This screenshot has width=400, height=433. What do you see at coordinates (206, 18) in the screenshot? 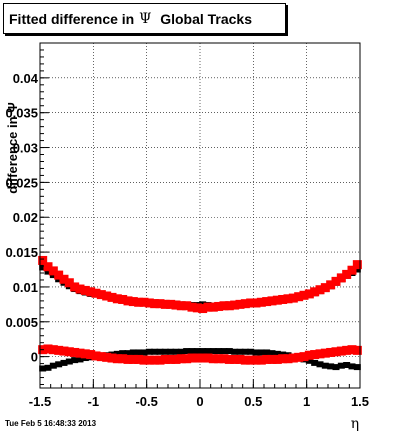
I see `chart-title-suffix: Global Tracks` at bounding box center [206, 18].